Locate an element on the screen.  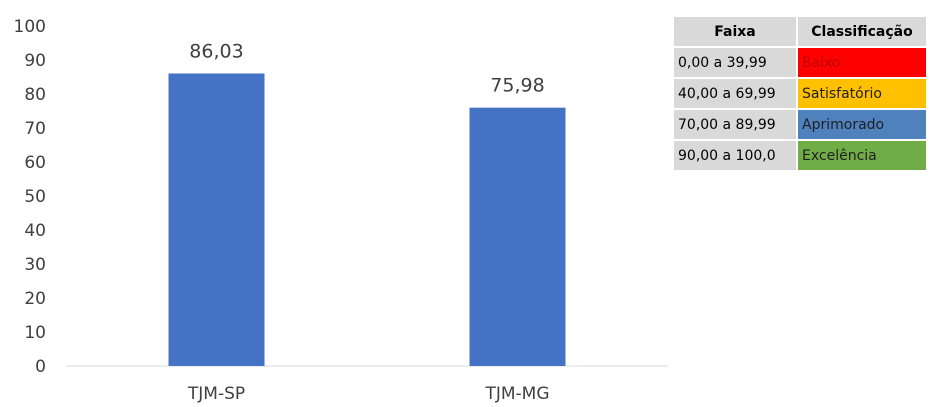
legend-range-cell: 70,00 a 89,99 is located at coordinates (735, 124).